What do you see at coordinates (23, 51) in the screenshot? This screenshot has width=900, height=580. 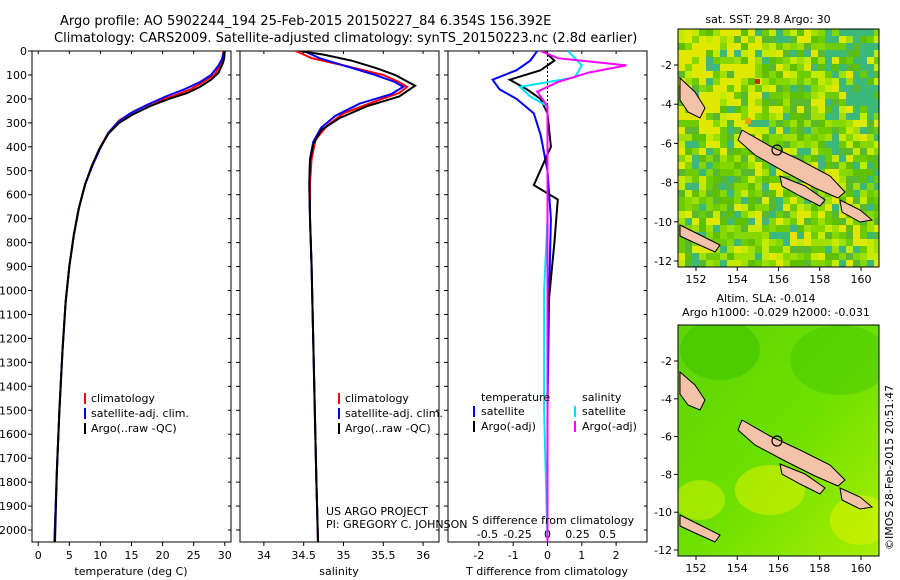 I see `depth-tick-label: 0` at bounding box center [23, 51].